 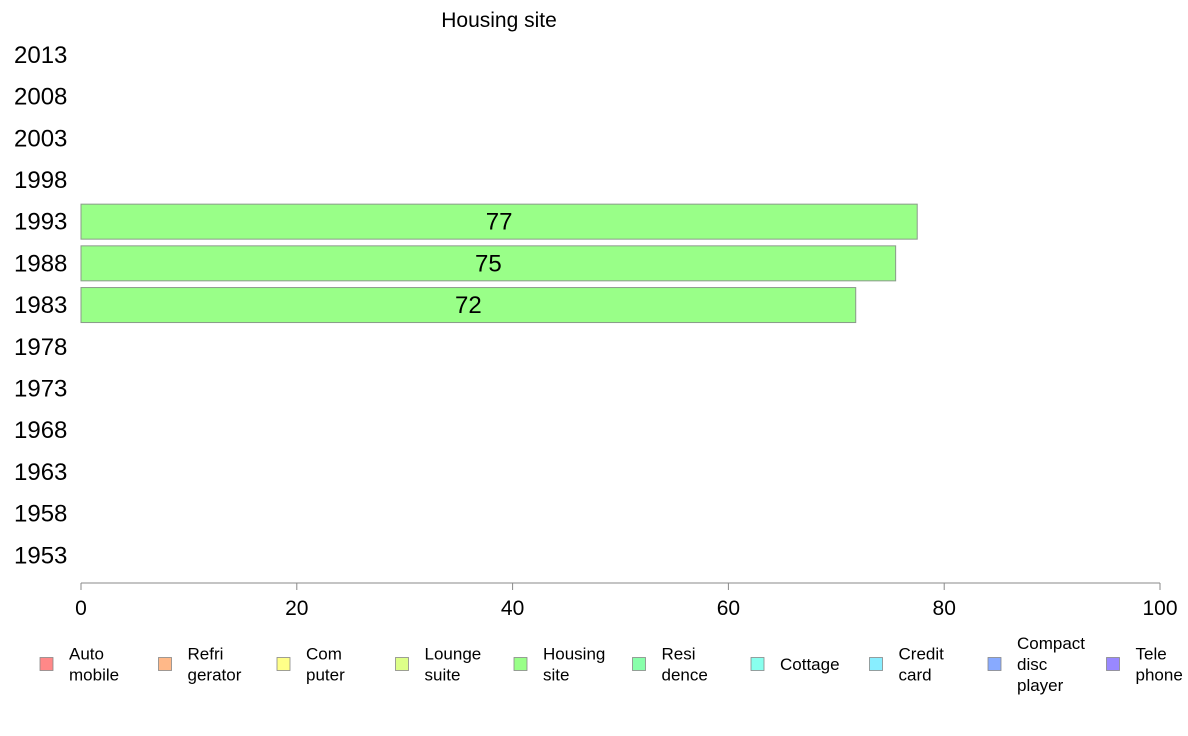 What do you see at coordinates (512, 608) in the screenshot?
I see `x-tick-label-40: 40` at bounding box center [512, 608].